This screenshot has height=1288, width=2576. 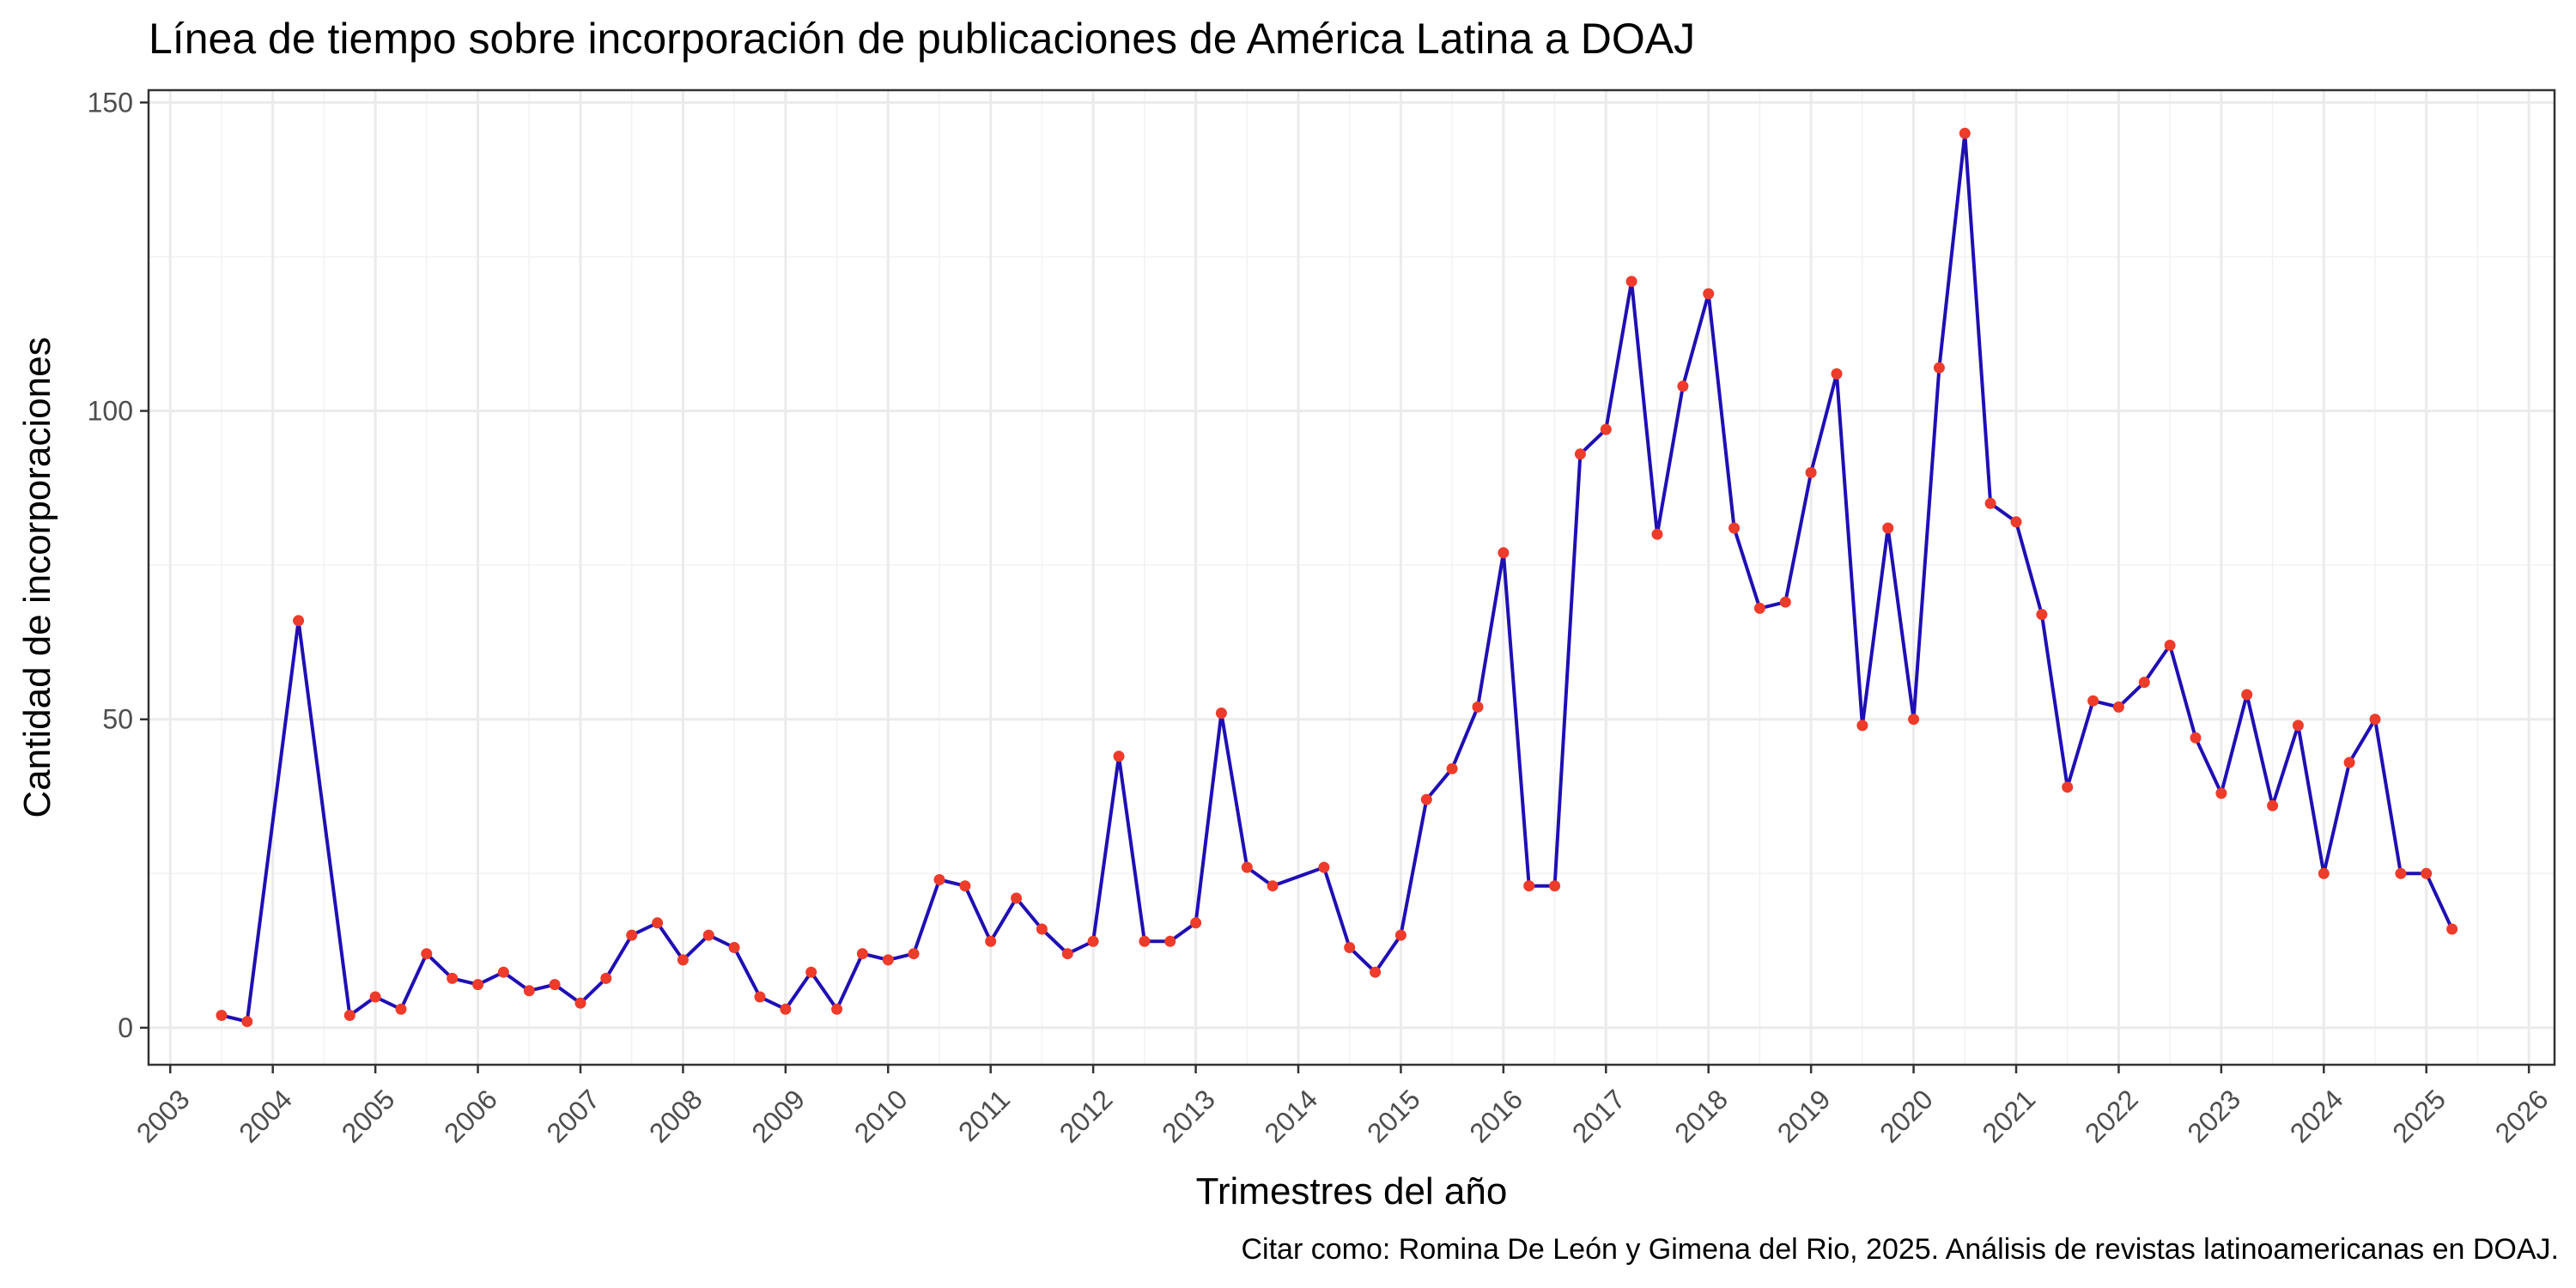 What do you see at coordinates (1352, 1191) in the screenshot?
I see `x-axis-title: Trimestres del año` at bounding box center [1352, 1191].